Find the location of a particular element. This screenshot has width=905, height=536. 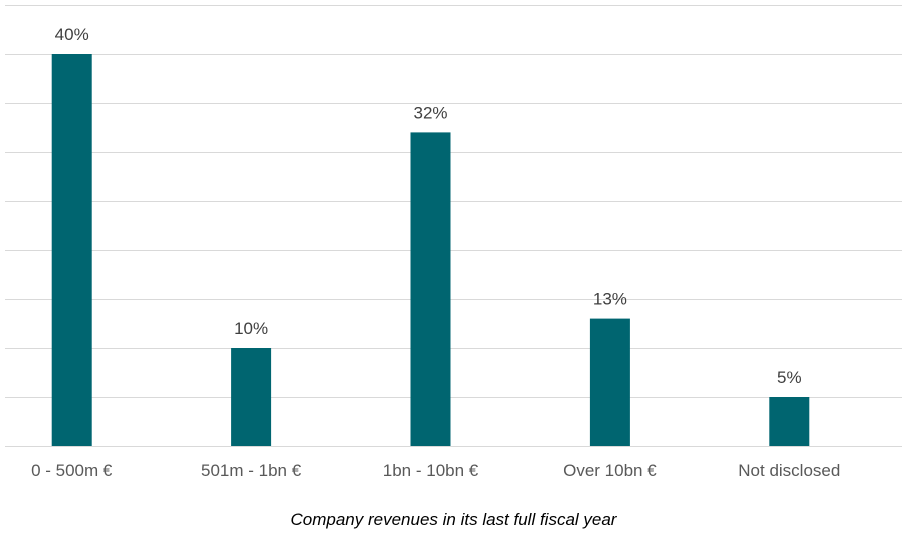

x-tick-label-5: Not disclosed is located at coordinates (789, 470).